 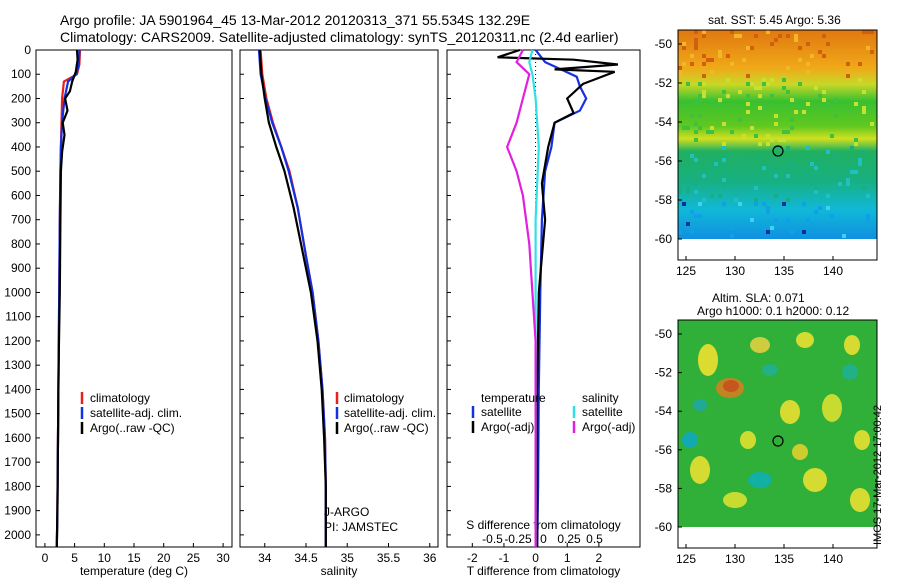 What do you see at coordinates (17, 414) in the screenshot?
I see `depth-tick-label: 1500` at bounding box center [17, 414].